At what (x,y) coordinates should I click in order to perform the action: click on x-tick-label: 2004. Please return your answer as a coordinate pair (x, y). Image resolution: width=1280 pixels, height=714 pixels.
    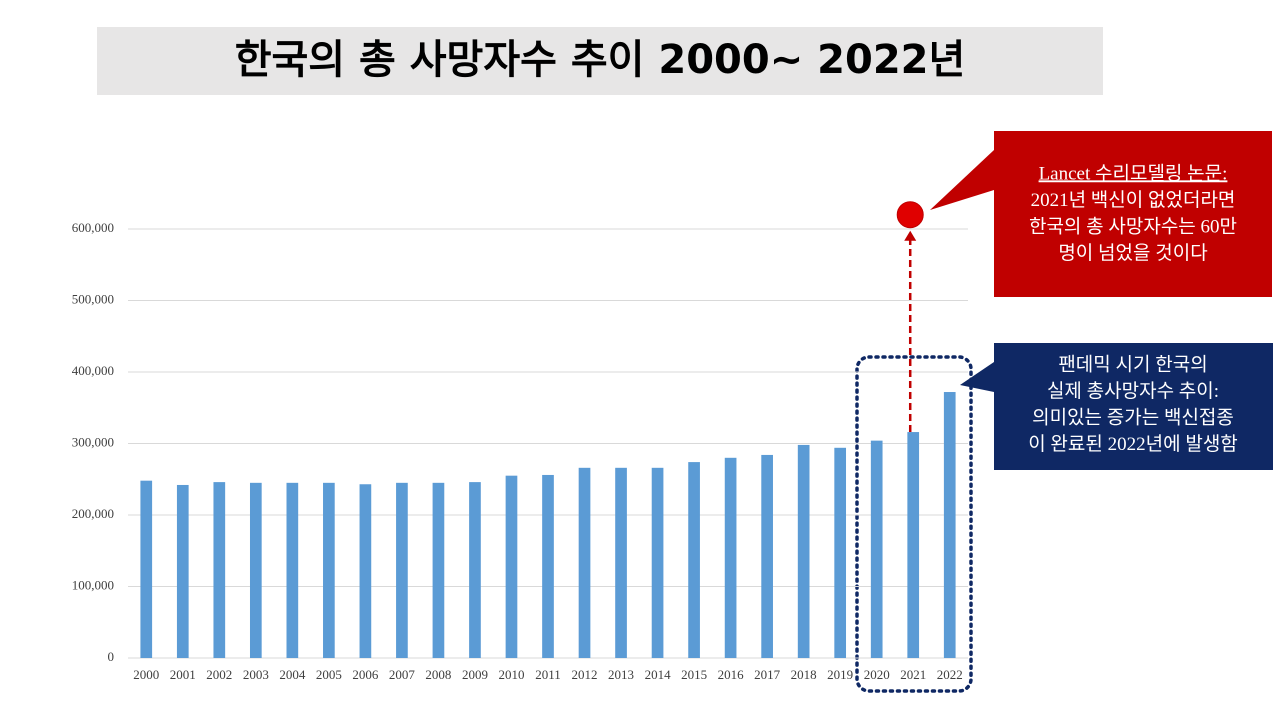
    Looking at the image, I should click on (292, 674).